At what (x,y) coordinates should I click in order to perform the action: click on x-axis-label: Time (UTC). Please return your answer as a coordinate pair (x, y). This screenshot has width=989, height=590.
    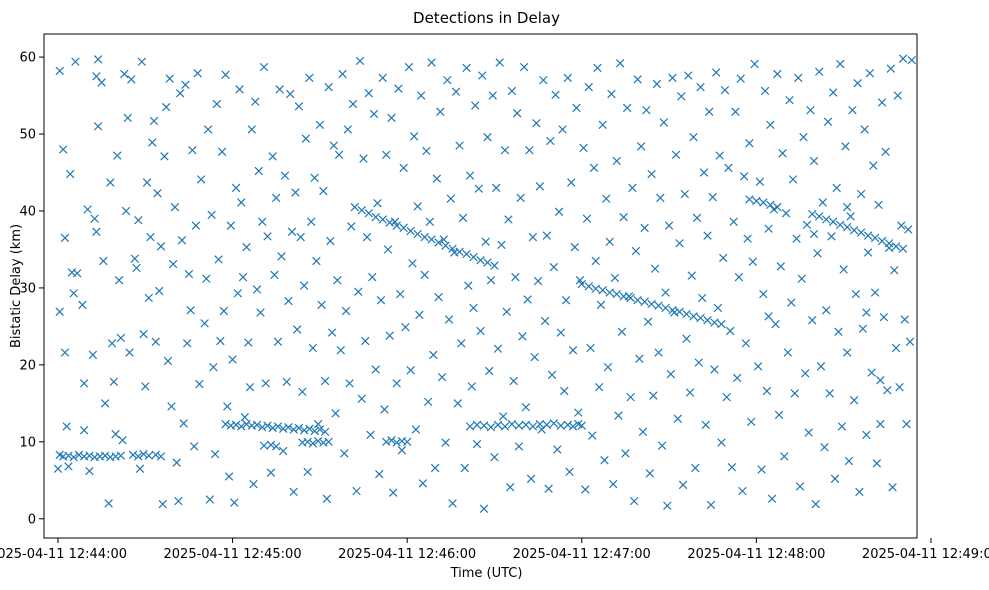
    Looking at the image, I should click on (486, 573).